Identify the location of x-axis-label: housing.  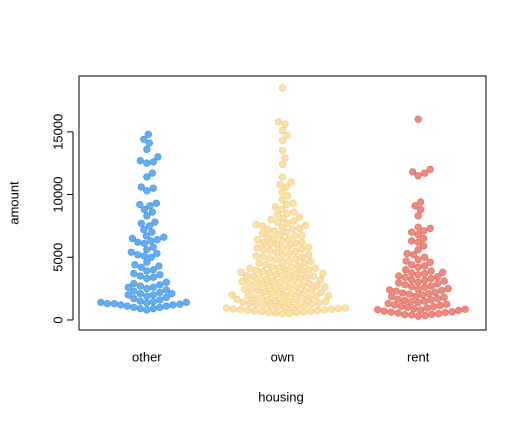
(281, 396).